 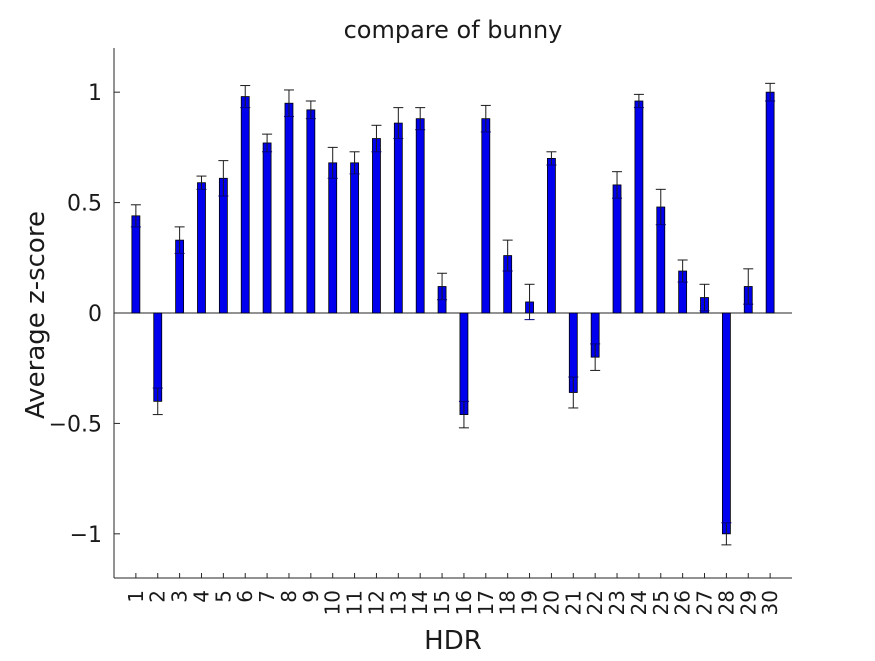 What do you see at coordinates (661, 602) in the screenshot?
I see `x-tick-label: 25` at bounding box center [661, 602].